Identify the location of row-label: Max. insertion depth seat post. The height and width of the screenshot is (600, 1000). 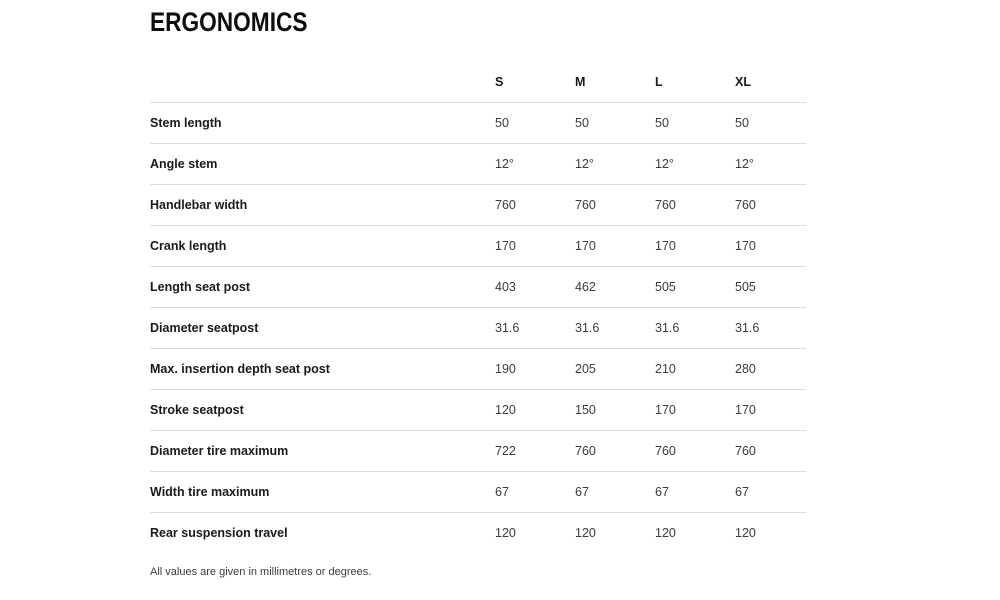
(240, 369).